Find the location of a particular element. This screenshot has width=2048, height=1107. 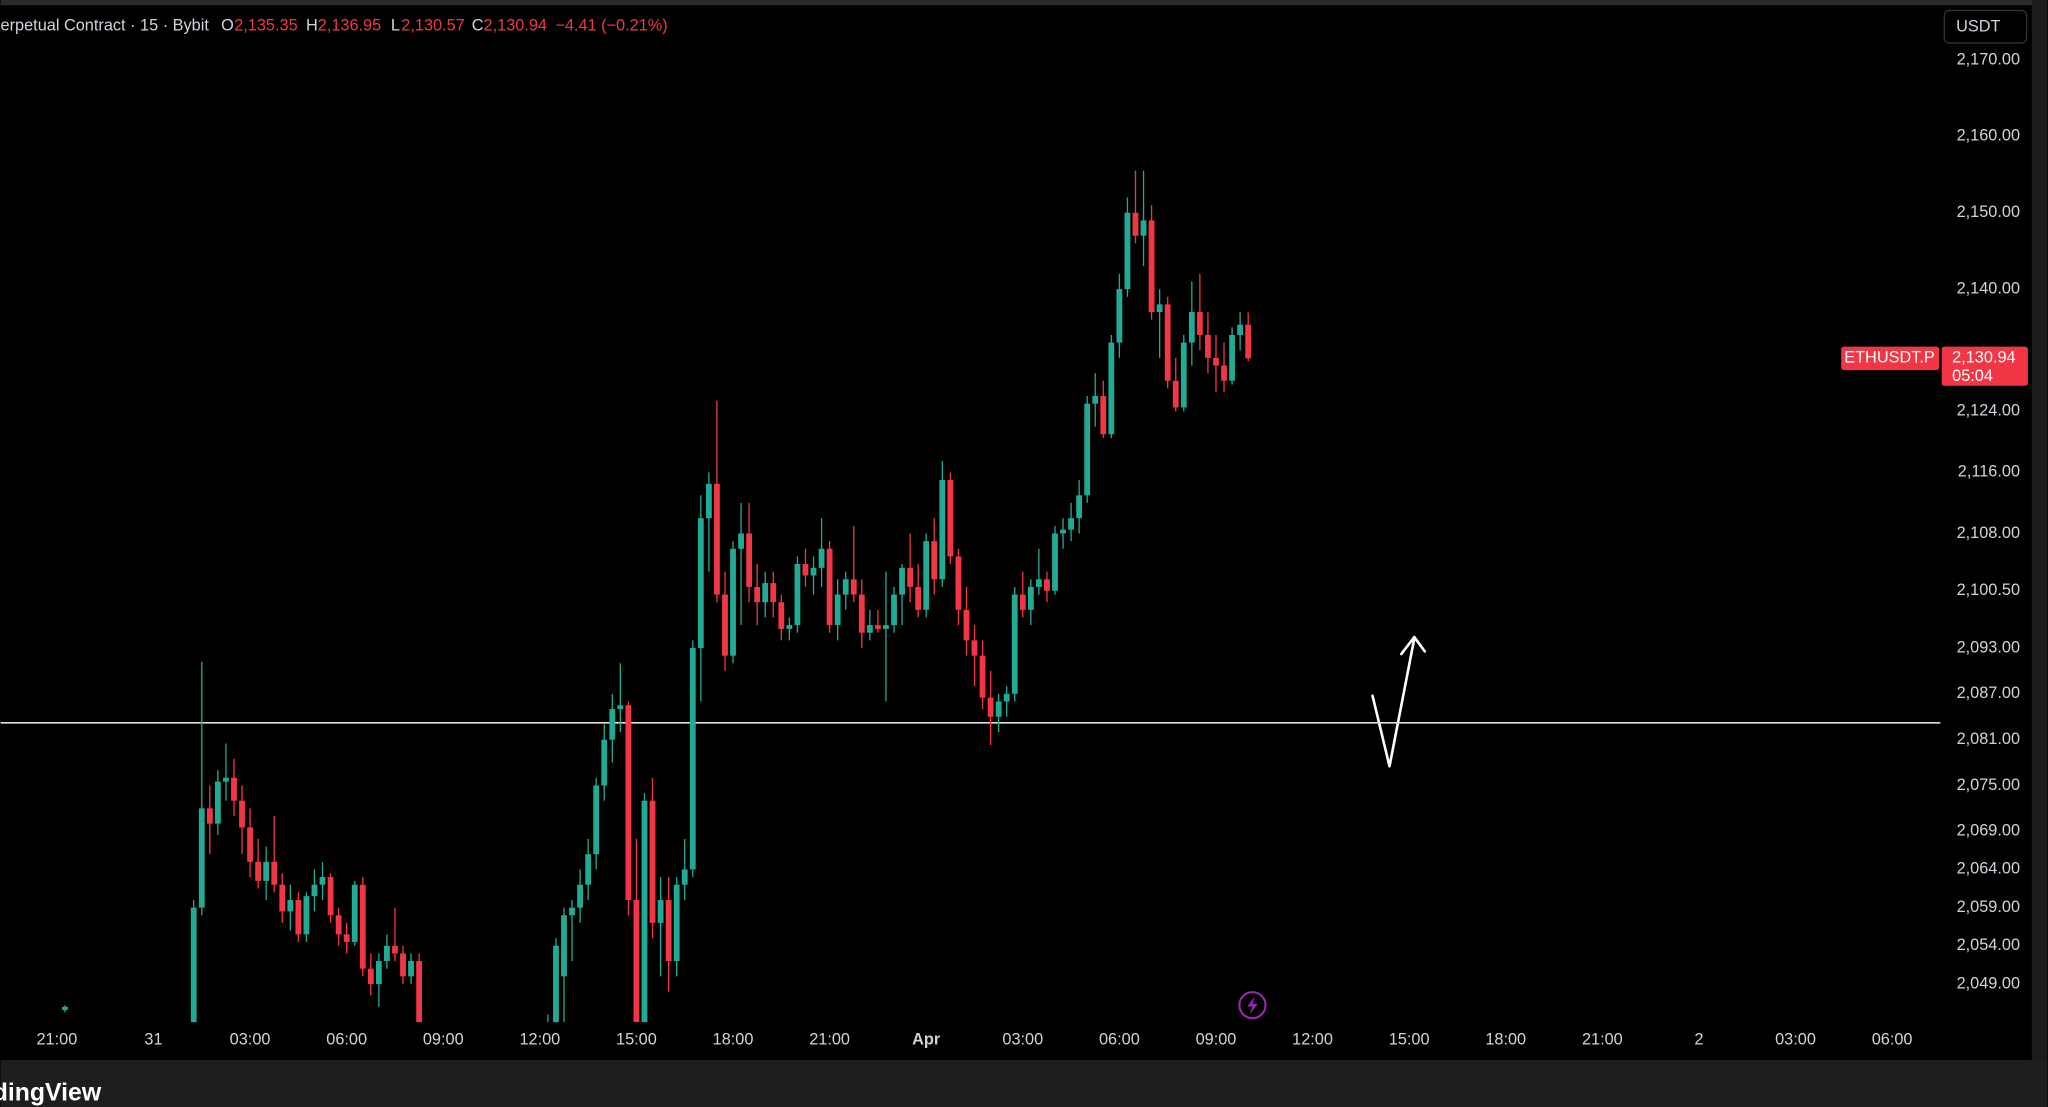

drawing-arrow is located at coordinates (1399, 701).